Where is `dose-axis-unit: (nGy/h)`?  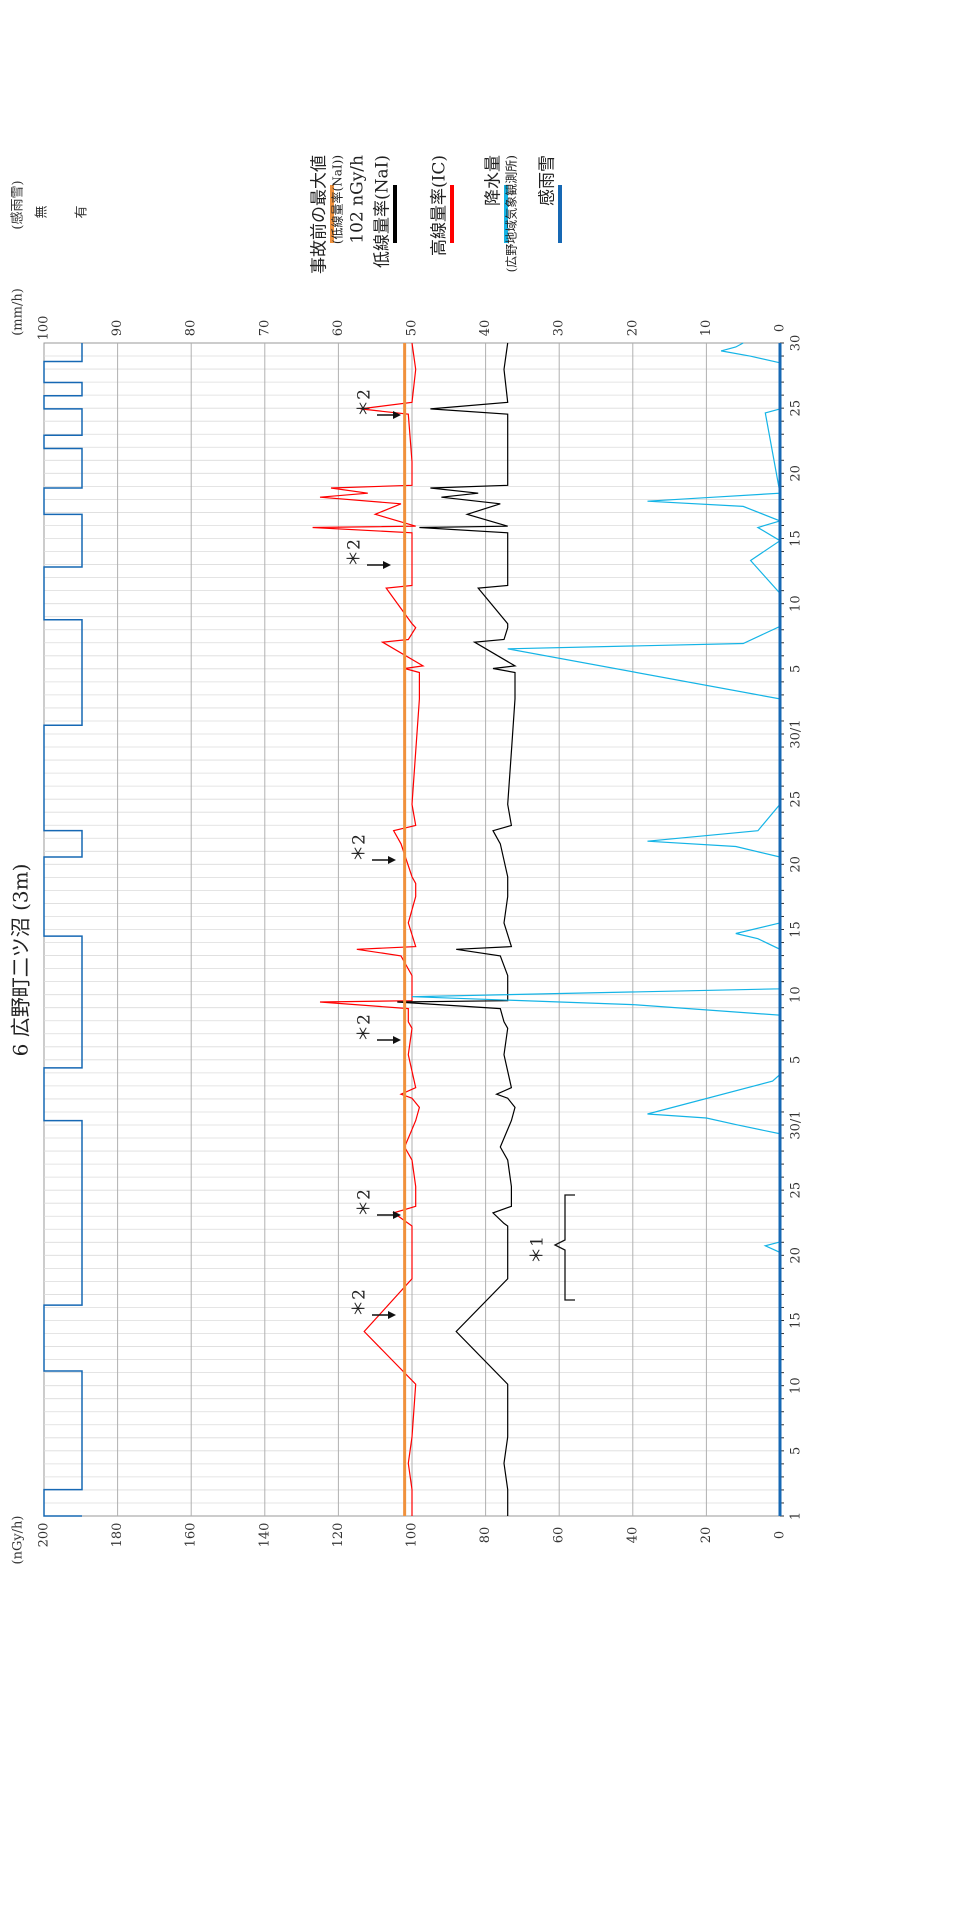
dose-axis-unit: (nGy/h) is located at coordinates (18, 1540).